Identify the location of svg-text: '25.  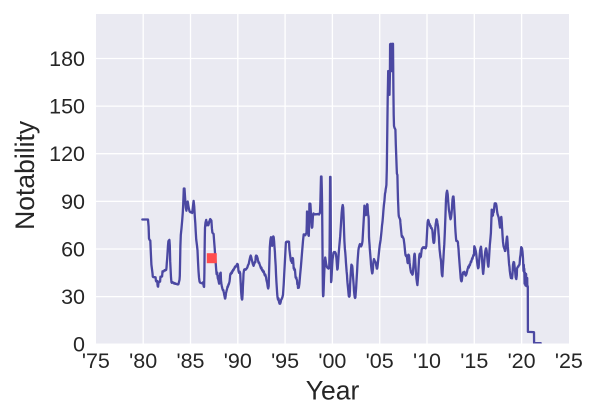
(569, 361).